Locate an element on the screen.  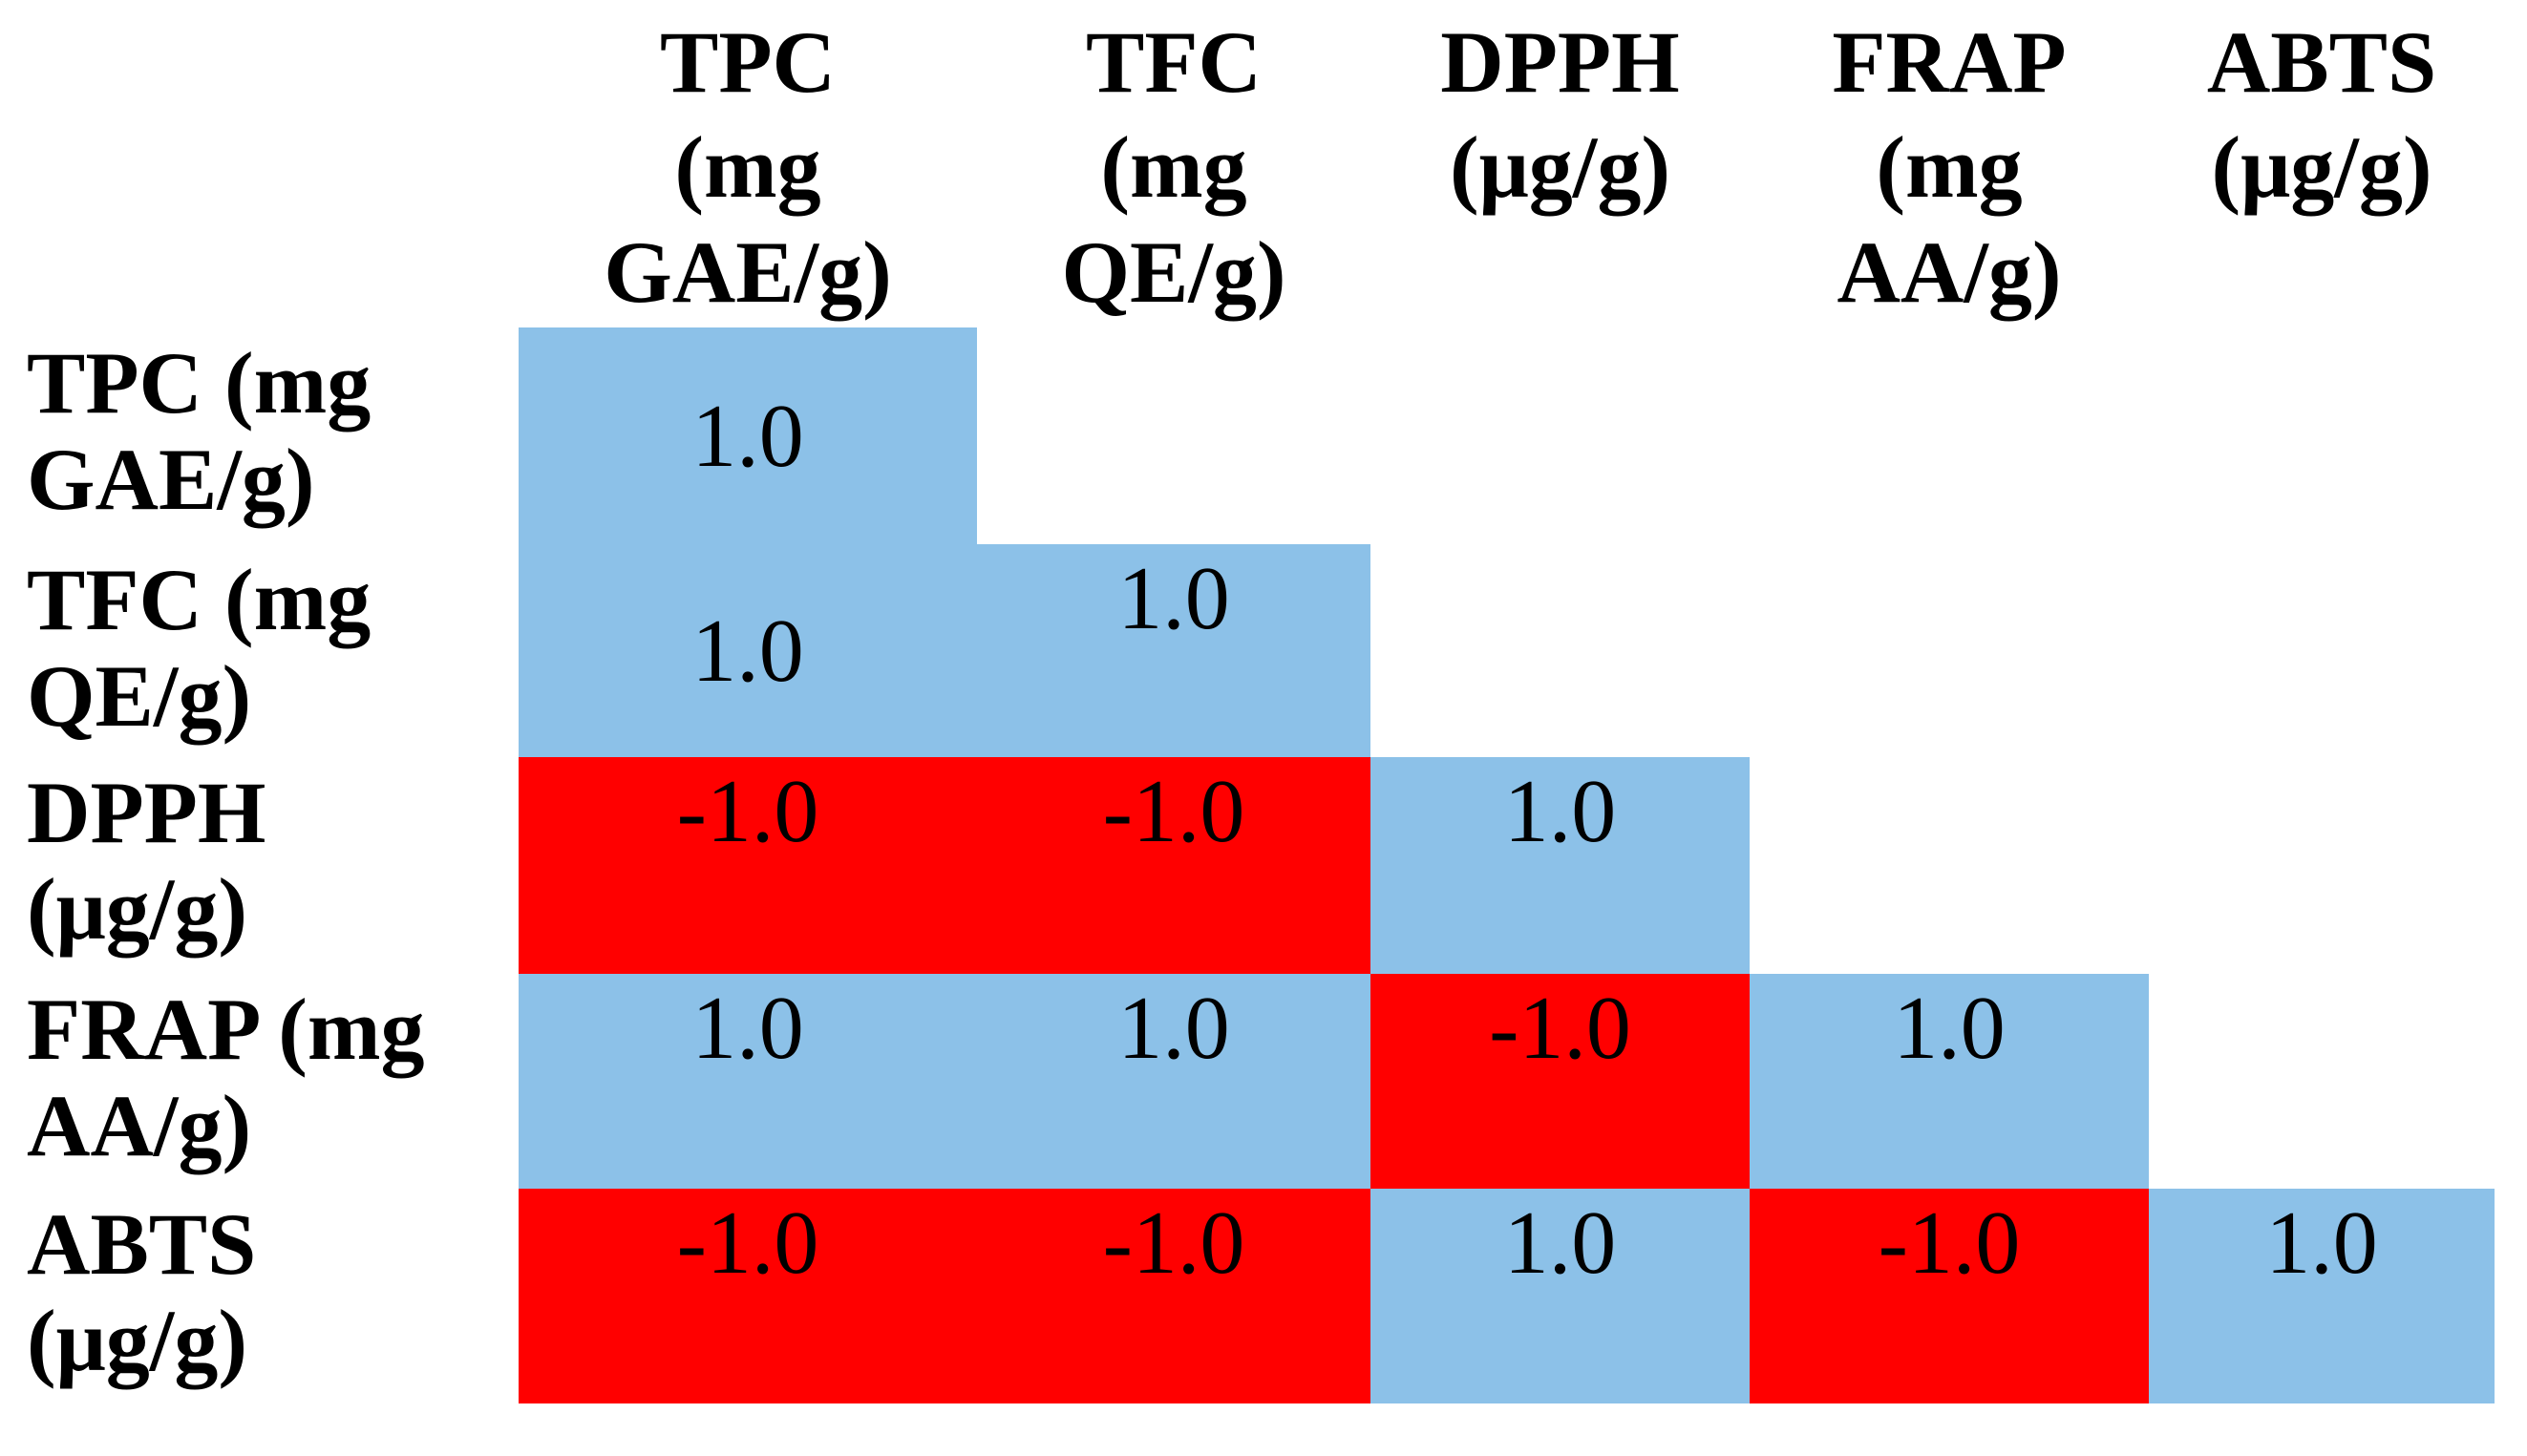
column-header-dpph: DPPH (μg/g) is located at coordinates (1560, 114).